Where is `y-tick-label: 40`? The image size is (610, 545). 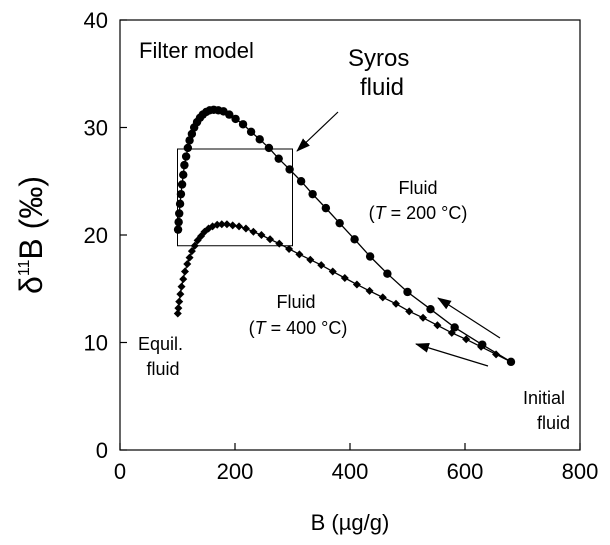
y-tick-label: 40 is located at coordinates (96, 20).